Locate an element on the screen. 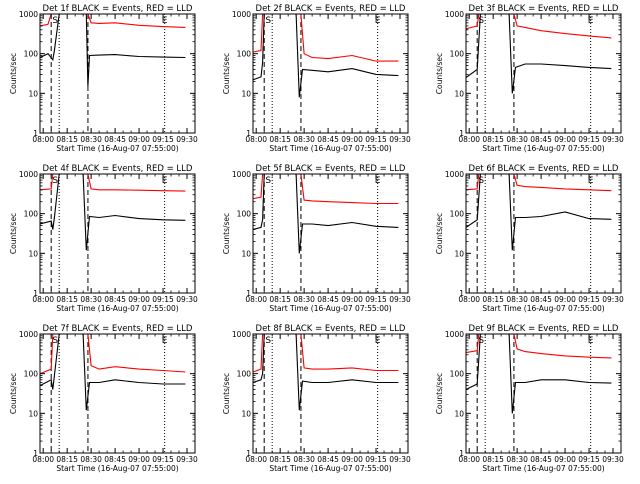 Image resolution: width=640 pixels, height=484 pixels. panel-title: Det 7f BLACK = Events, RED = LLD is located at coordinates (118, 329).